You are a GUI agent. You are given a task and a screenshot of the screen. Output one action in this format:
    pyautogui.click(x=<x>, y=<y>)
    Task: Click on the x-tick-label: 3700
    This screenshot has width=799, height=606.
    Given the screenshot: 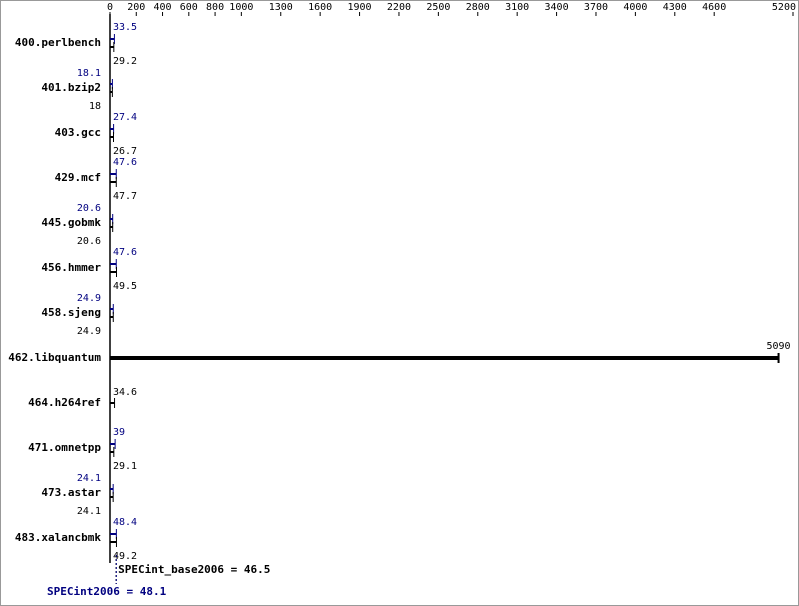 What is the action you would take?
    pyautogui.click(x=596, y=7)
    